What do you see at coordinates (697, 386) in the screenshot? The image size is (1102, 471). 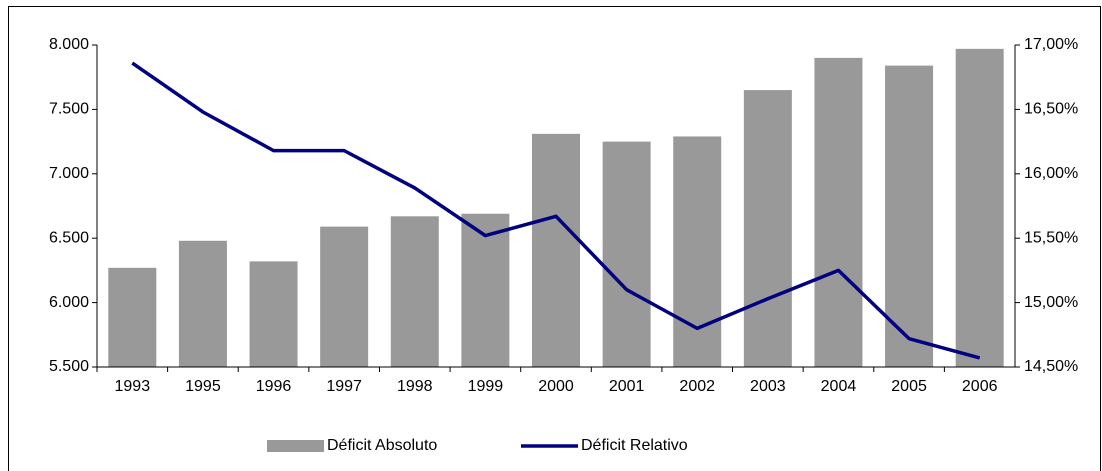 I see `x-tick-label: 2002` at bounding box center [697, 386].